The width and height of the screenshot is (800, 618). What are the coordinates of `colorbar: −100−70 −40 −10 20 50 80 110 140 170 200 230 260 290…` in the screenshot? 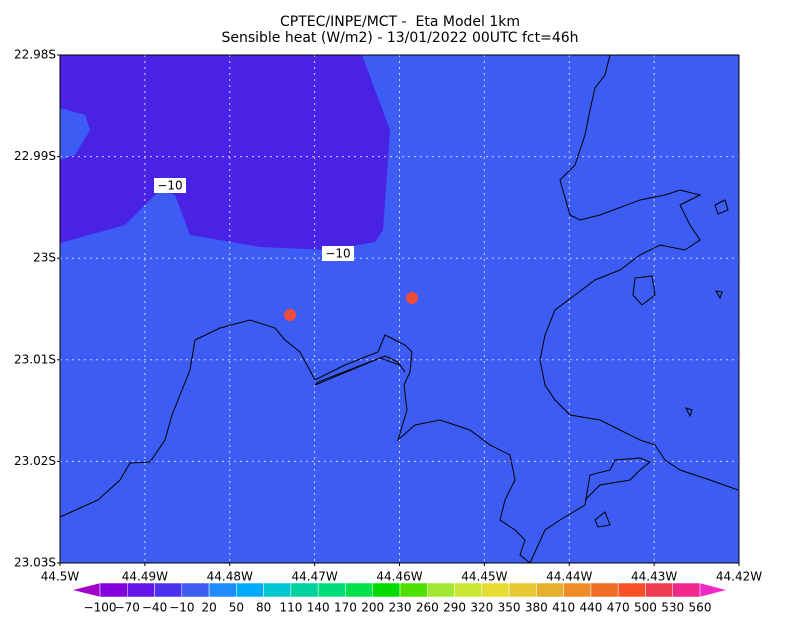 It's located at (399, 598).